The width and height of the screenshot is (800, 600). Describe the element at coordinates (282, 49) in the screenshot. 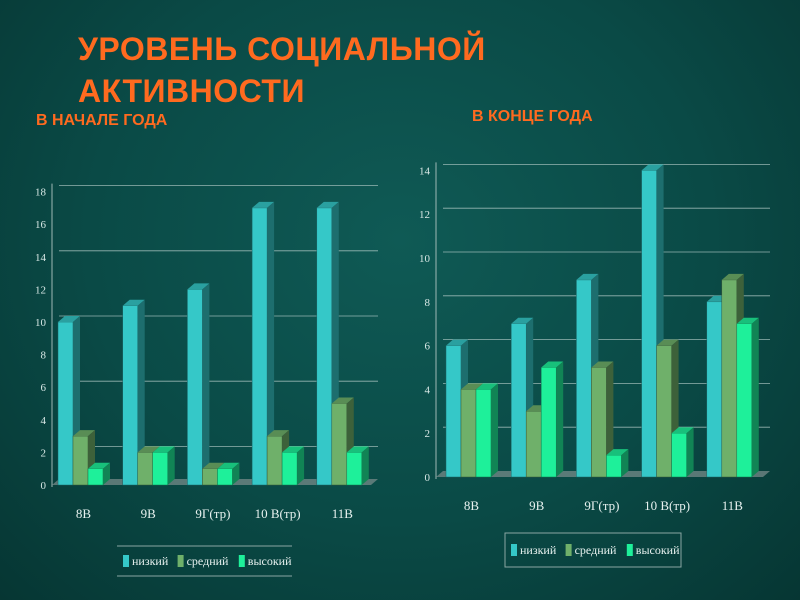

I see `title-line-1: УРОВЕНЬ СОЦИАЛЬНОЙ` at that location.